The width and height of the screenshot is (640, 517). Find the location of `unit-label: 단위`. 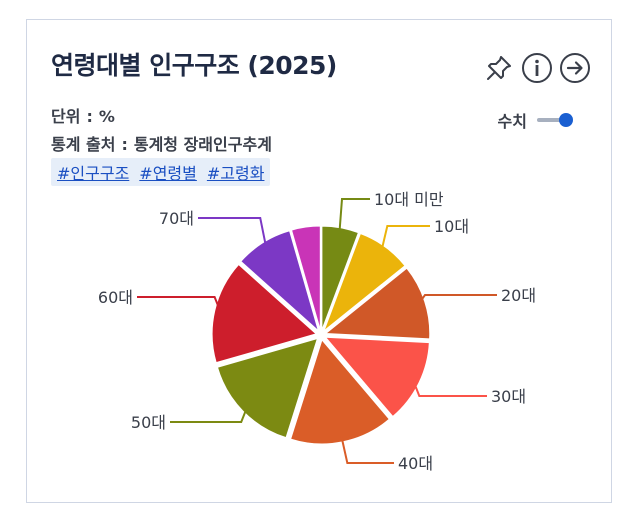

unit-label: 단위 is located at coordinates (66, 116).